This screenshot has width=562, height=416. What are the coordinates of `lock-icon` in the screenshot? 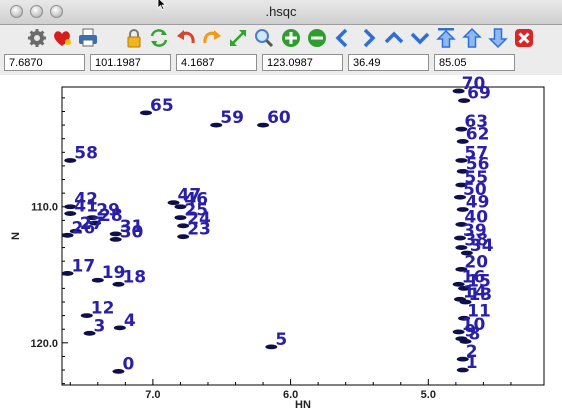 It's located at (134, 38).